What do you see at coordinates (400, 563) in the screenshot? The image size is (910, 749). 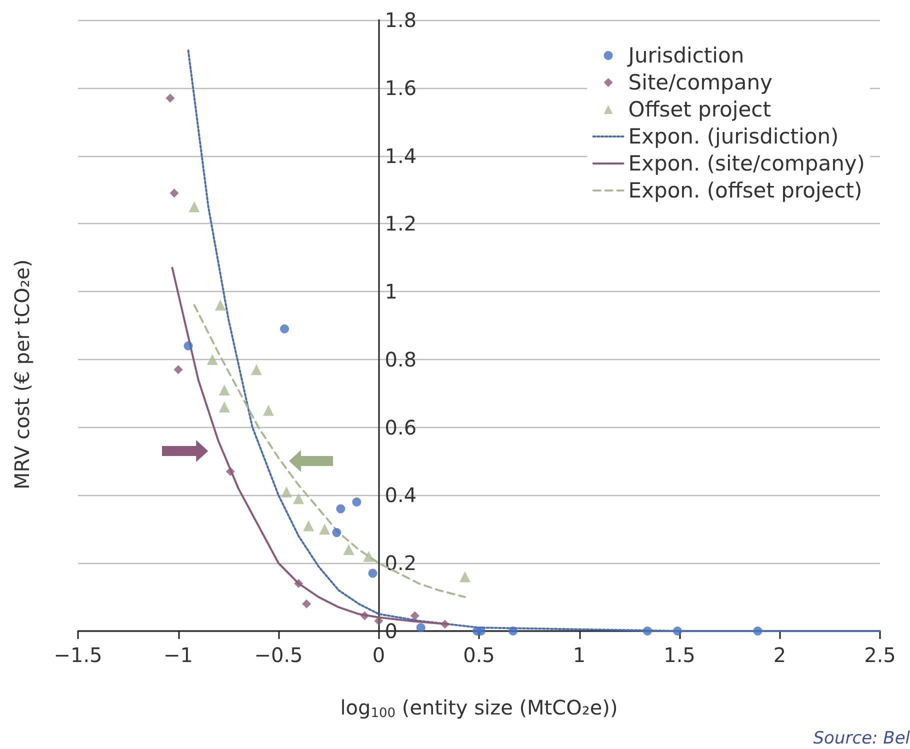 I see `y-tick-label: 0.2` at bounding box center [400, 563].